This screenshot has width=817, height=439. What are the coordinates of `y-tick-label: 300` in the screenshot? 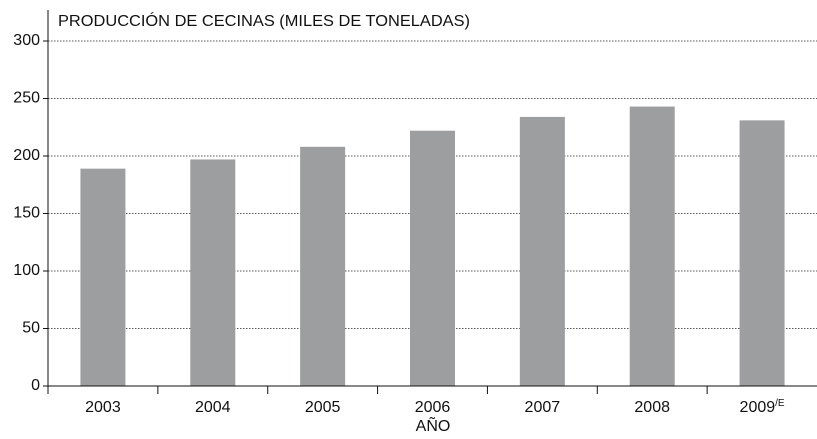 It's located at (26, 40).